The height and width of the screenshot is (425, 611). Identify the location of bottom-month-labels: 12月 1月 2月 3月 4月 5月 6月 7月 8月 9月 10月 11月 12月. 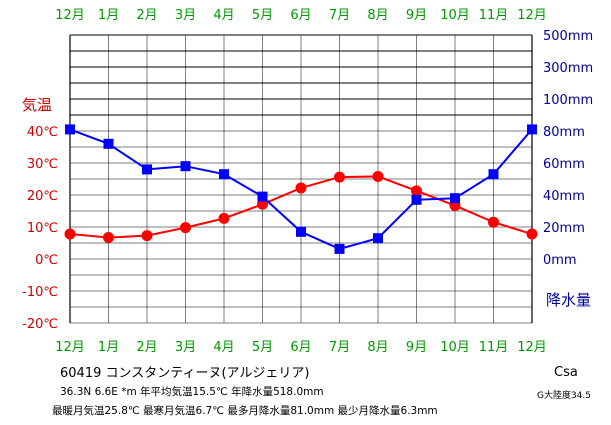
(301, 347).